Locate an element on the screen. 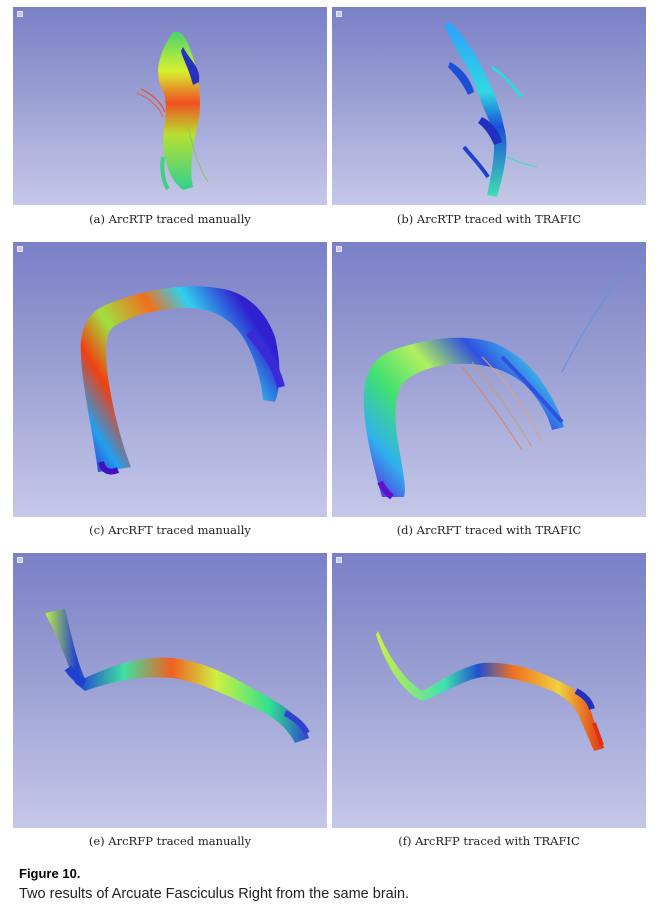 The height and width of the screenshot is (912, 659). image-panel-d is located at coordinates (489, 379).